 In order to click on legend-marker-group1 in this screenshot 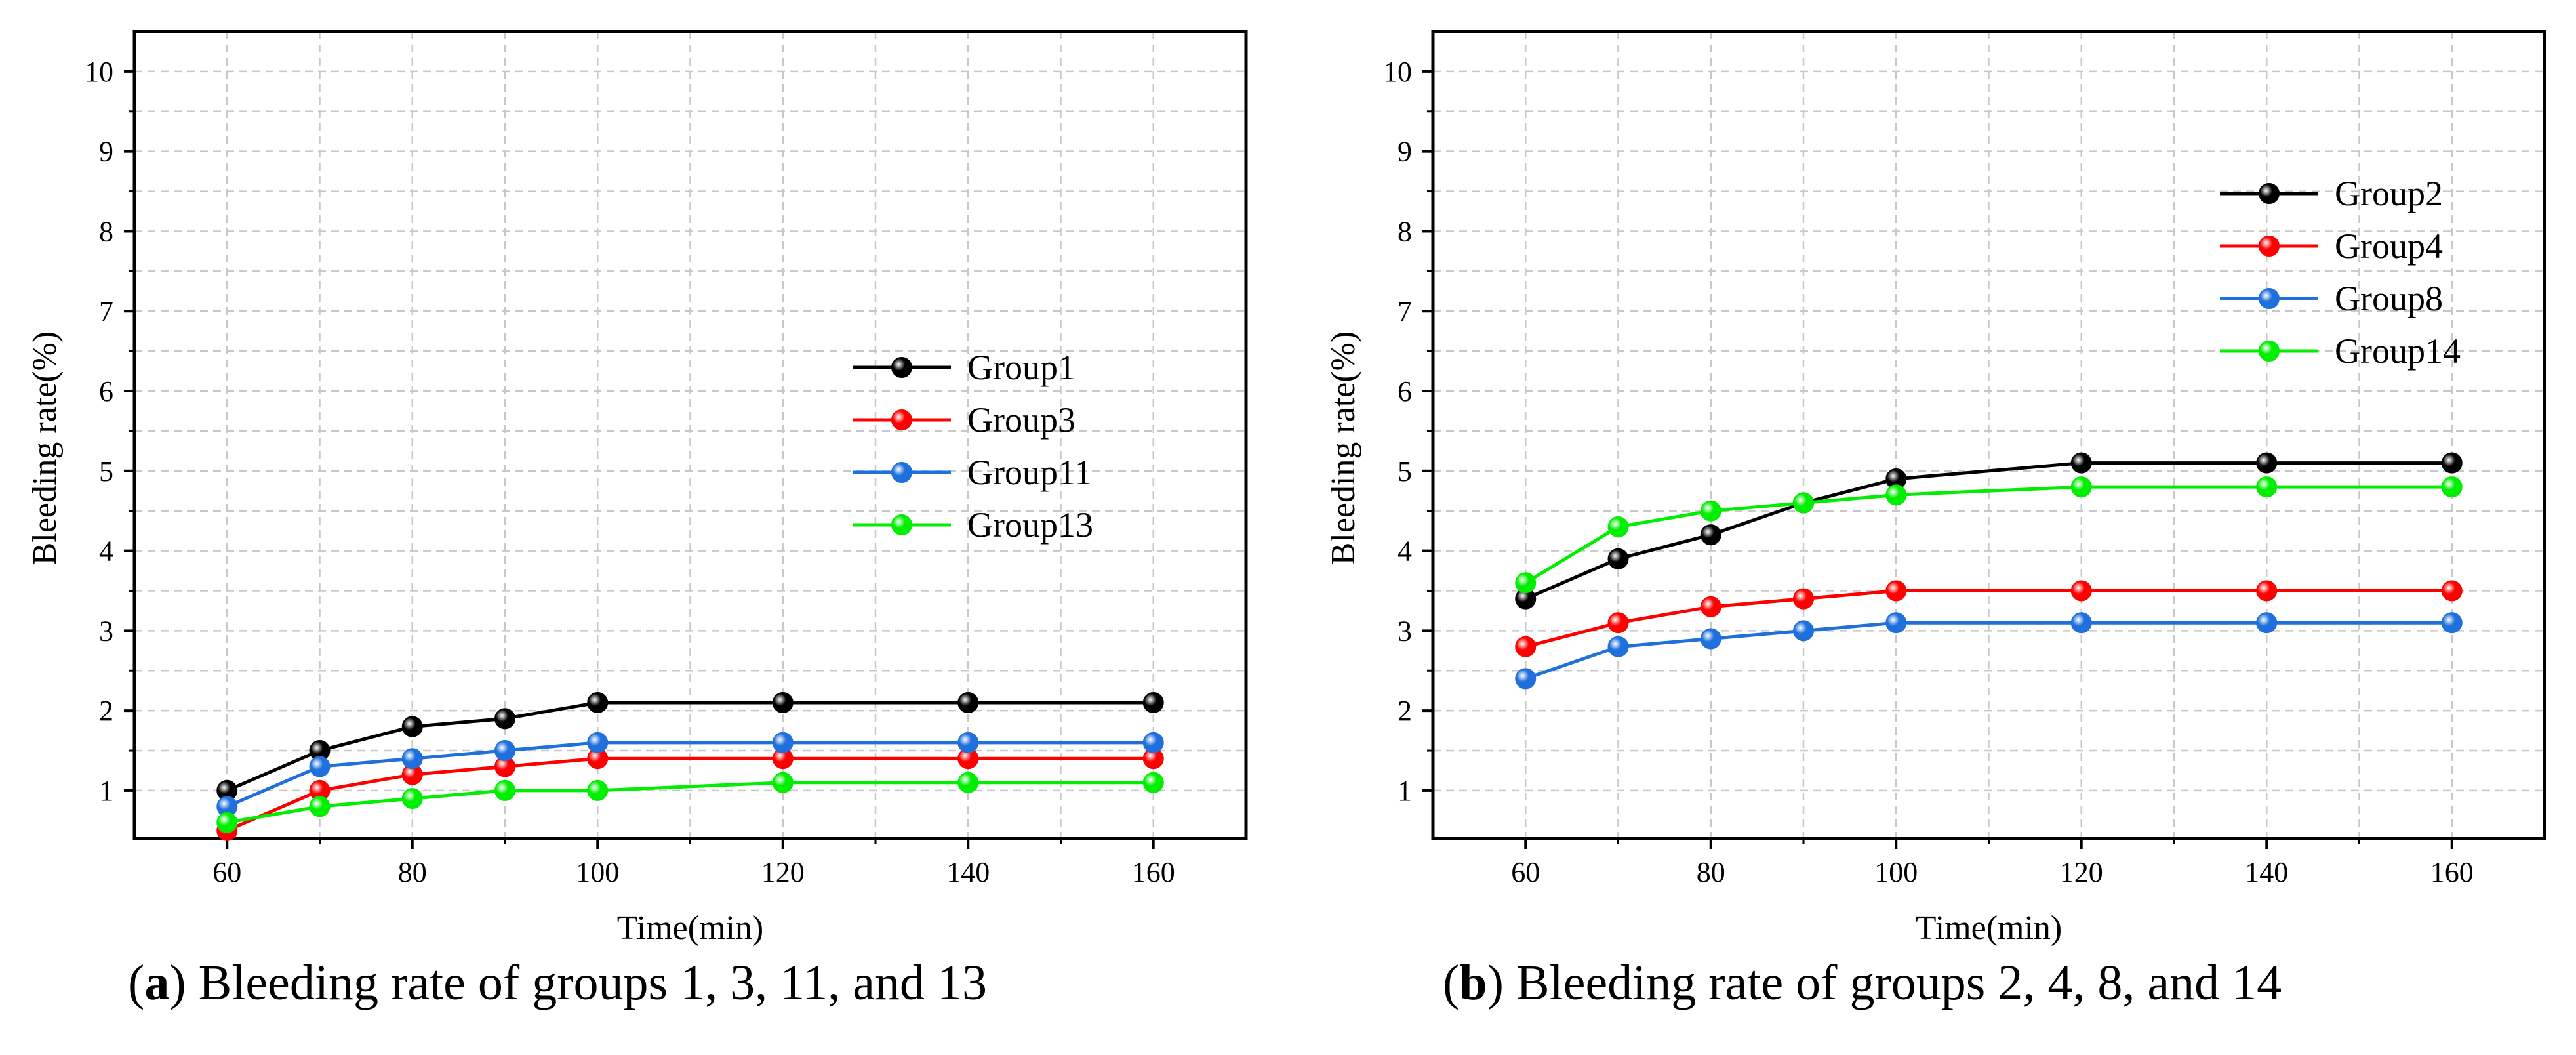, I will do `click(901, 367)`.